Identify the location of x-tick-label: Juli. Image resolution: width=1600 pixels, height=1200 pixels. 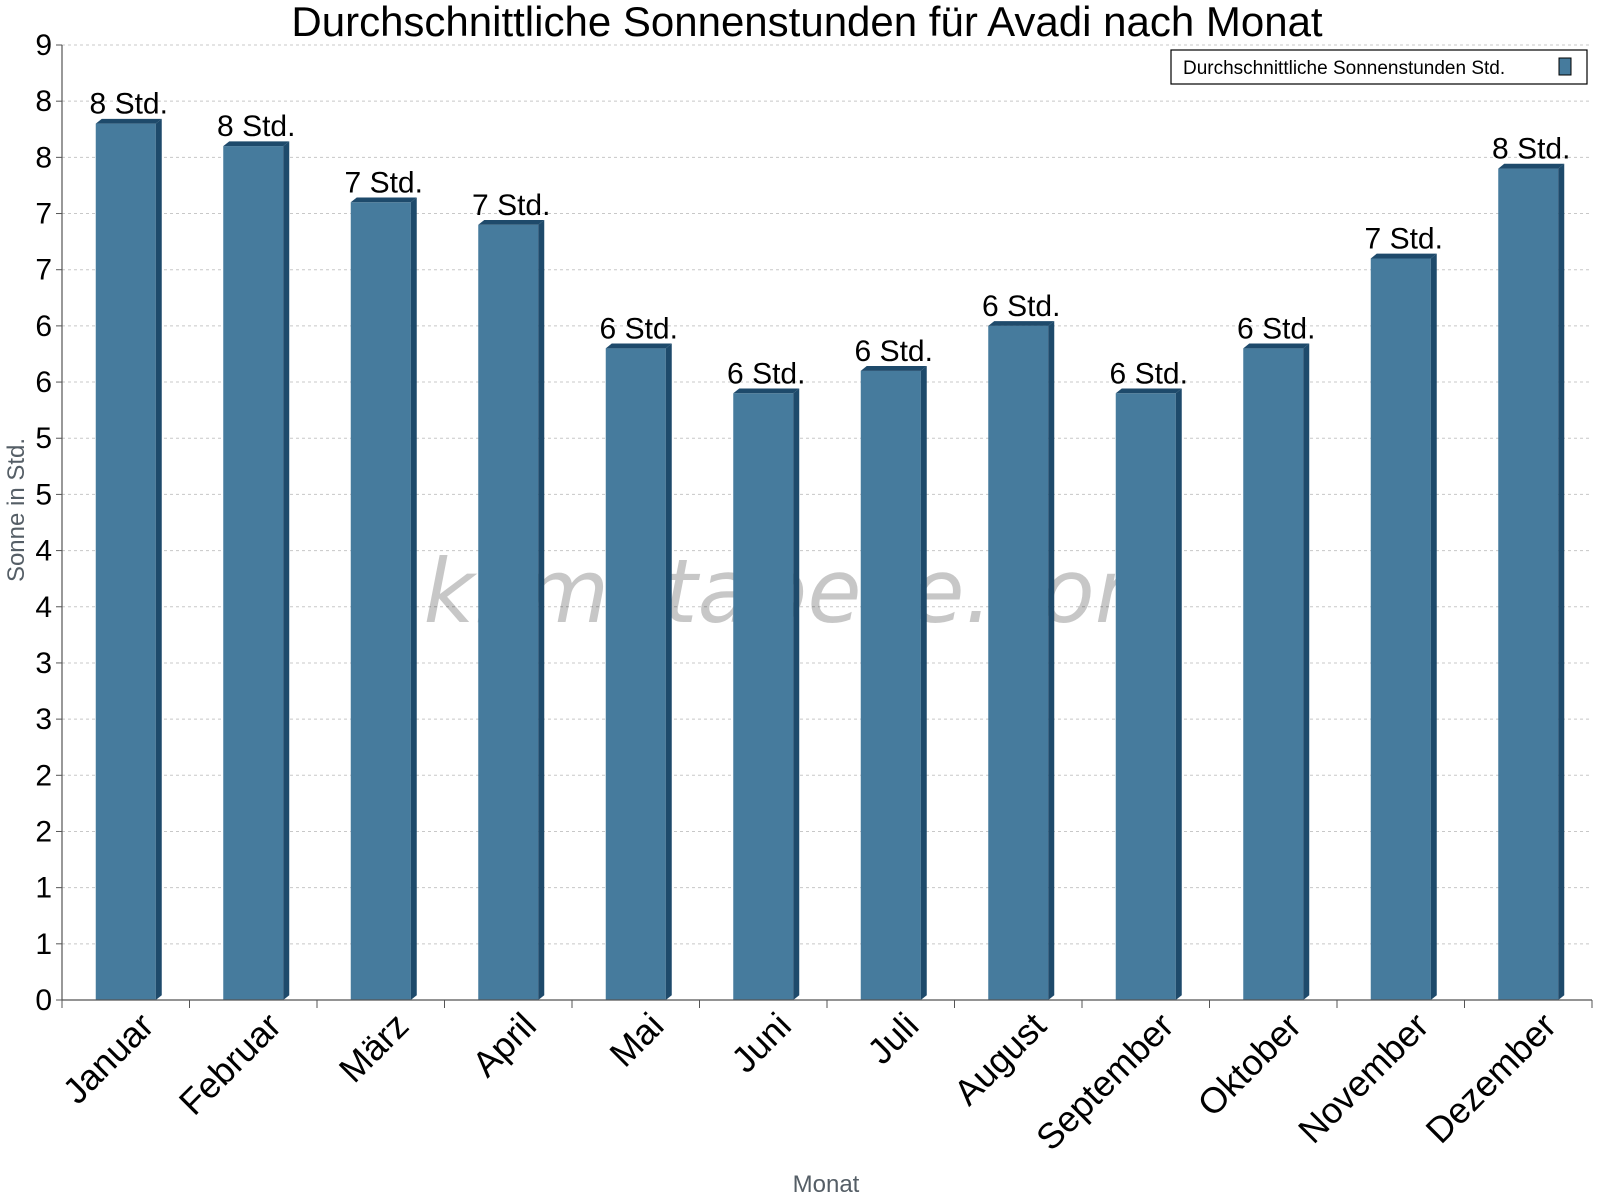
(892, 1038).